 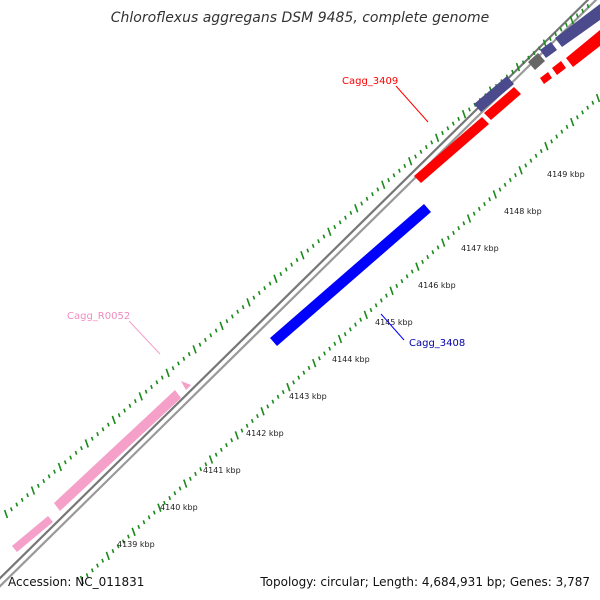 I want to click on tick-label: 4144 kbp, so click(x=351, y=359).